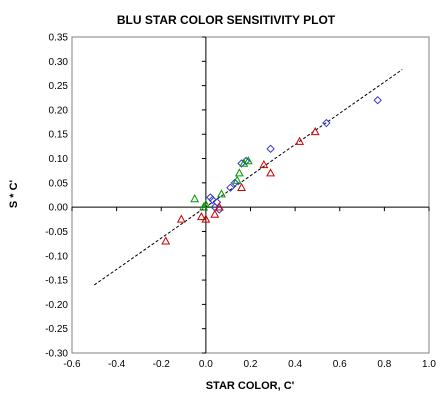 The width and height of the screenshot is (446, 402). What do you see at coordinates (59, 159) in the screenshot?
I see `y-tick-label: 0.10` at bounding box center [59, 159].